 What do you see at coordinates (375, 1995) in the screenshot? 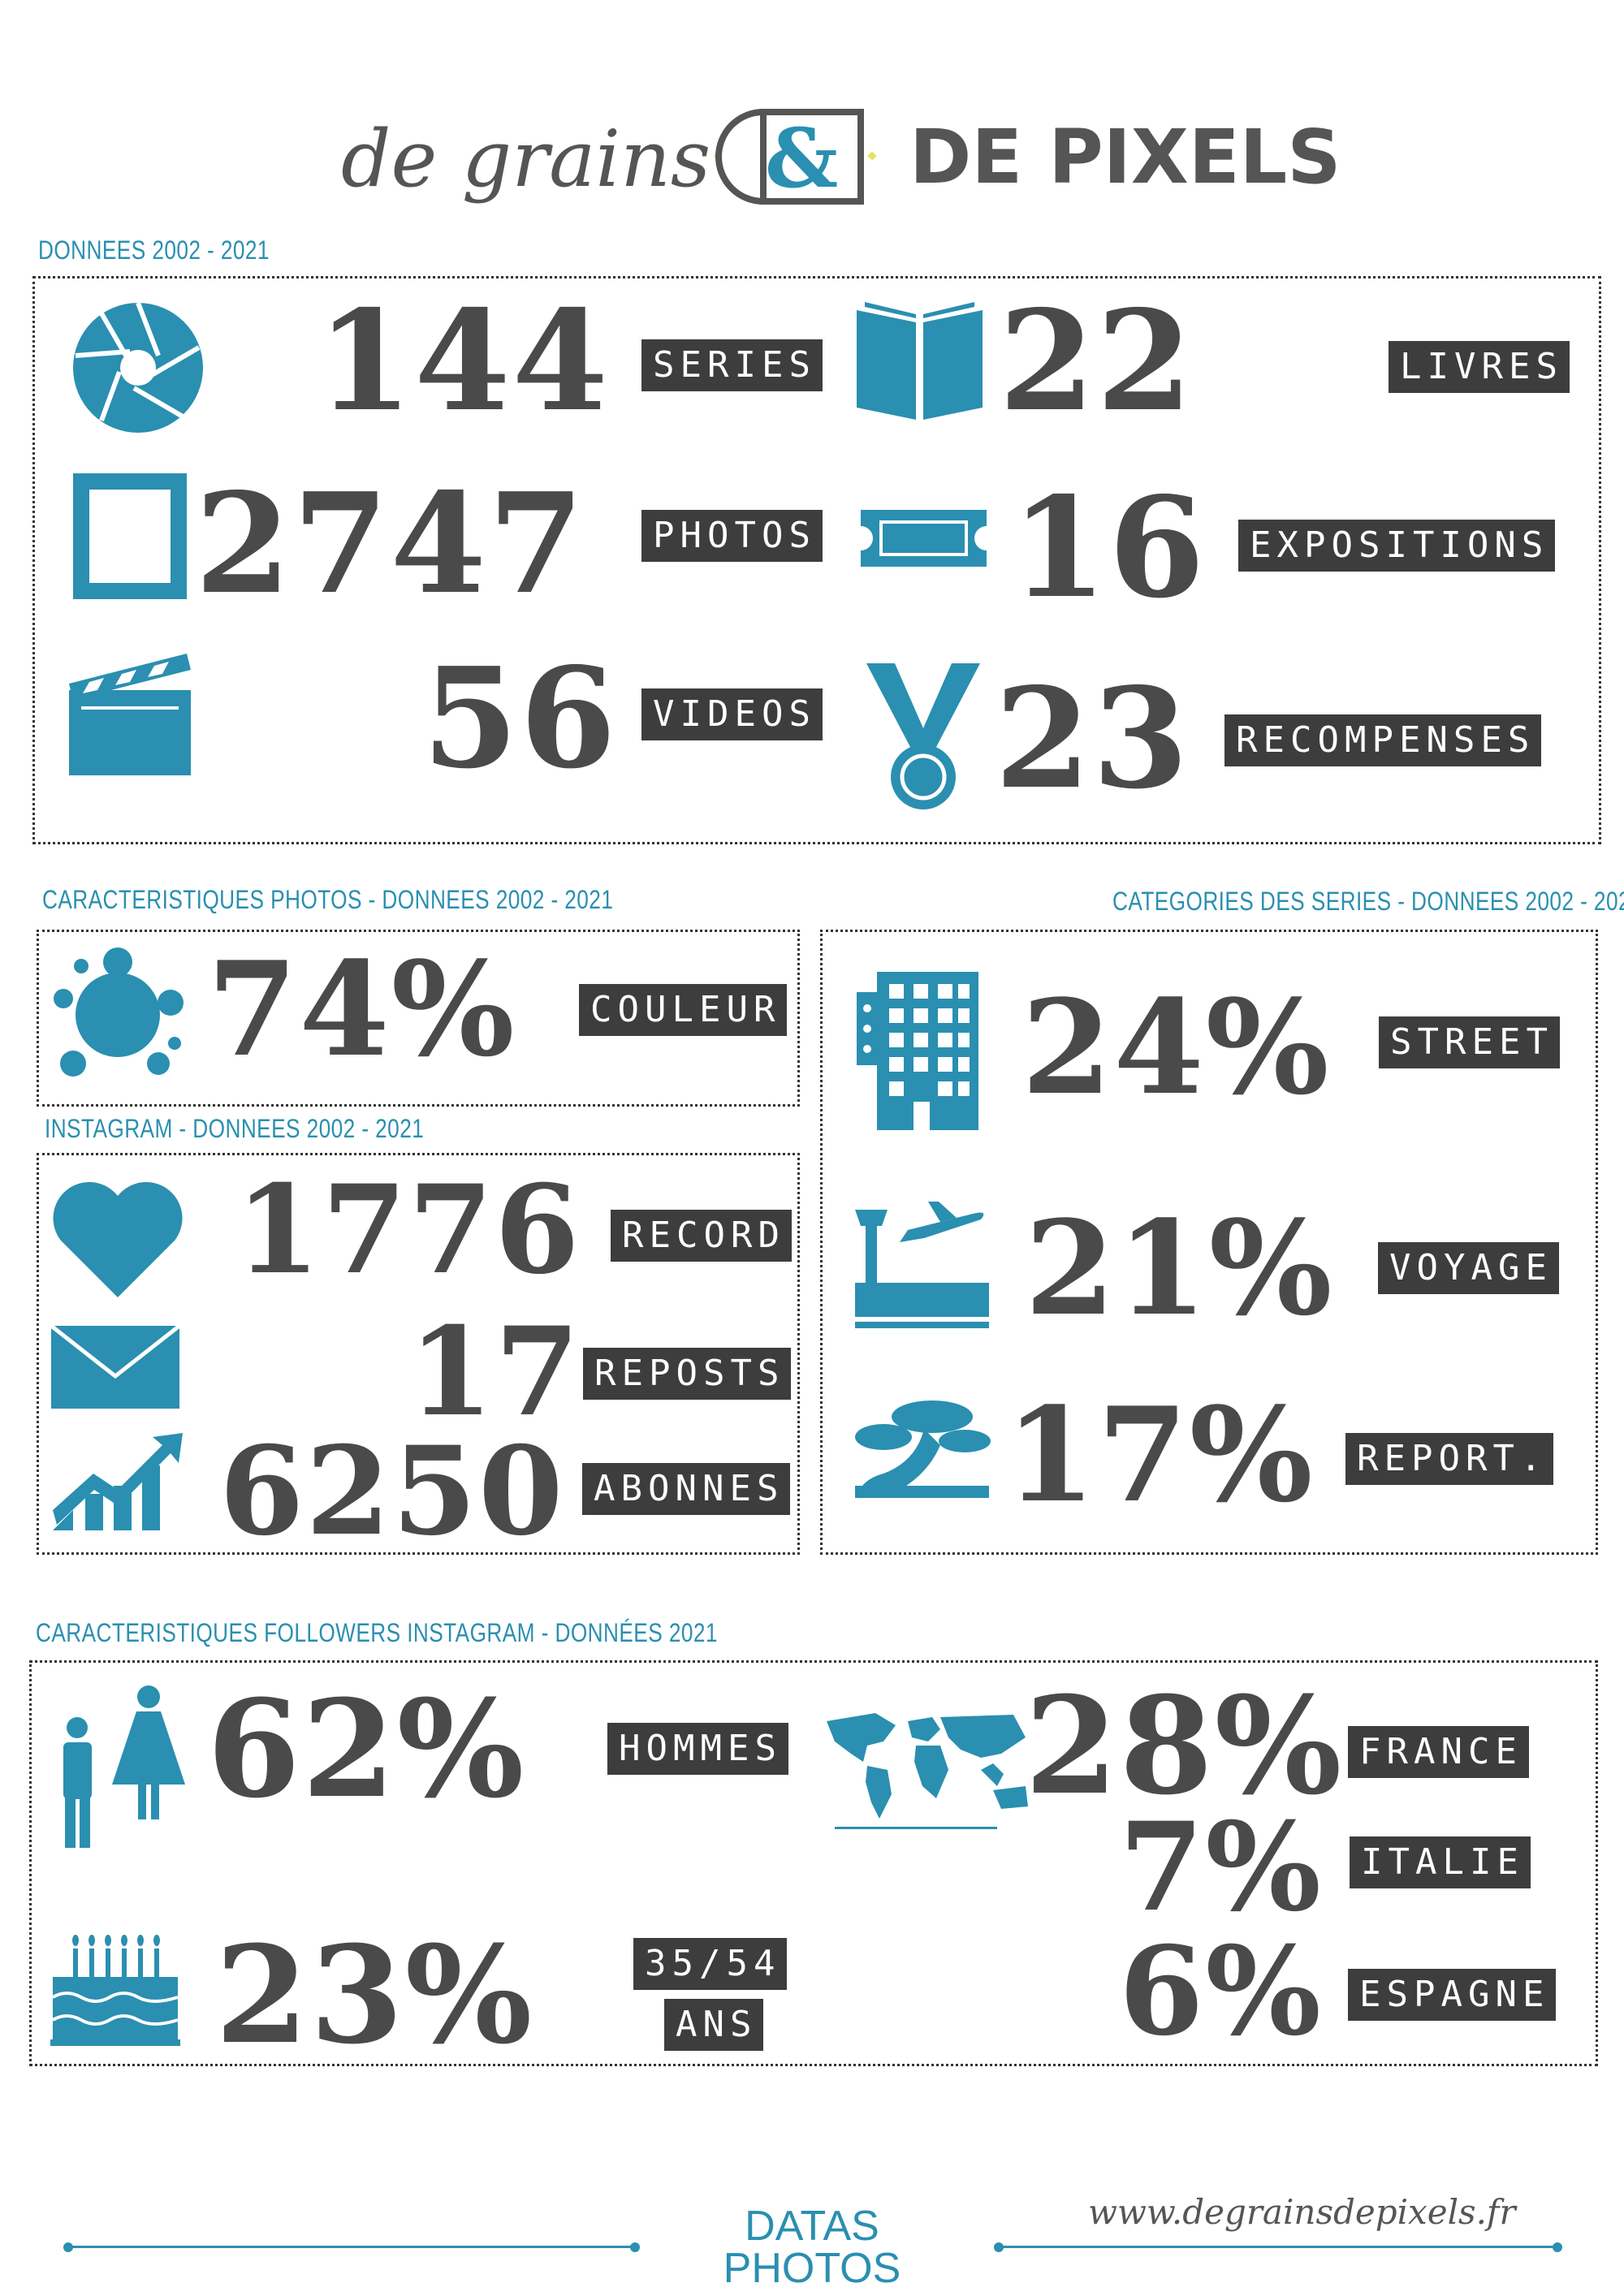
I see `stat-age-value: 23%` at bounding box center [375, 1995].